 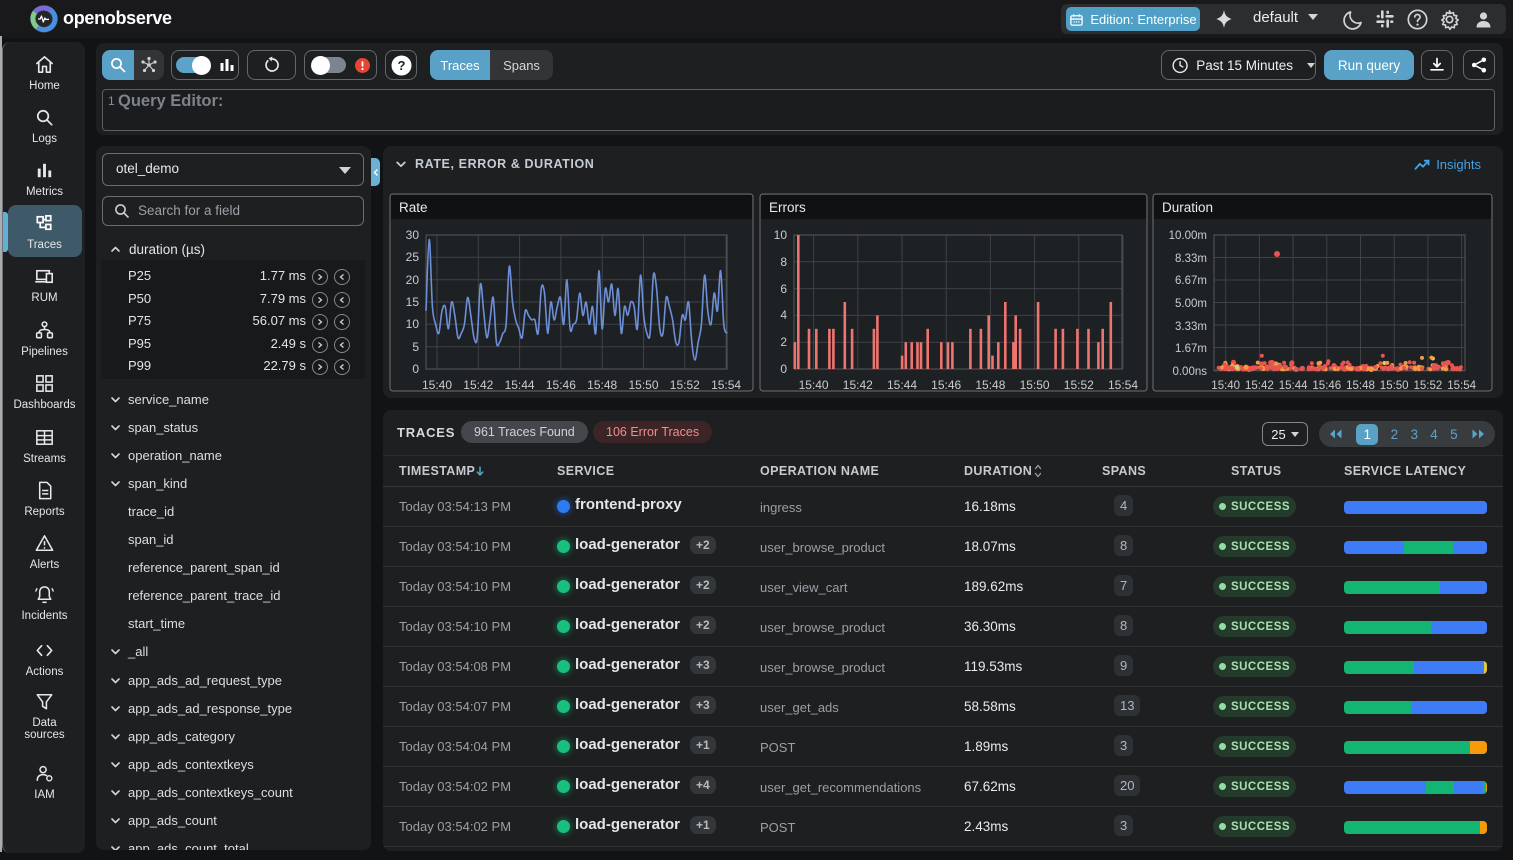 What do you see at coordinates (1189, 372) in the screenshot?
I see `svg-text: 0.00ns` at bounding box center [1189, 372].